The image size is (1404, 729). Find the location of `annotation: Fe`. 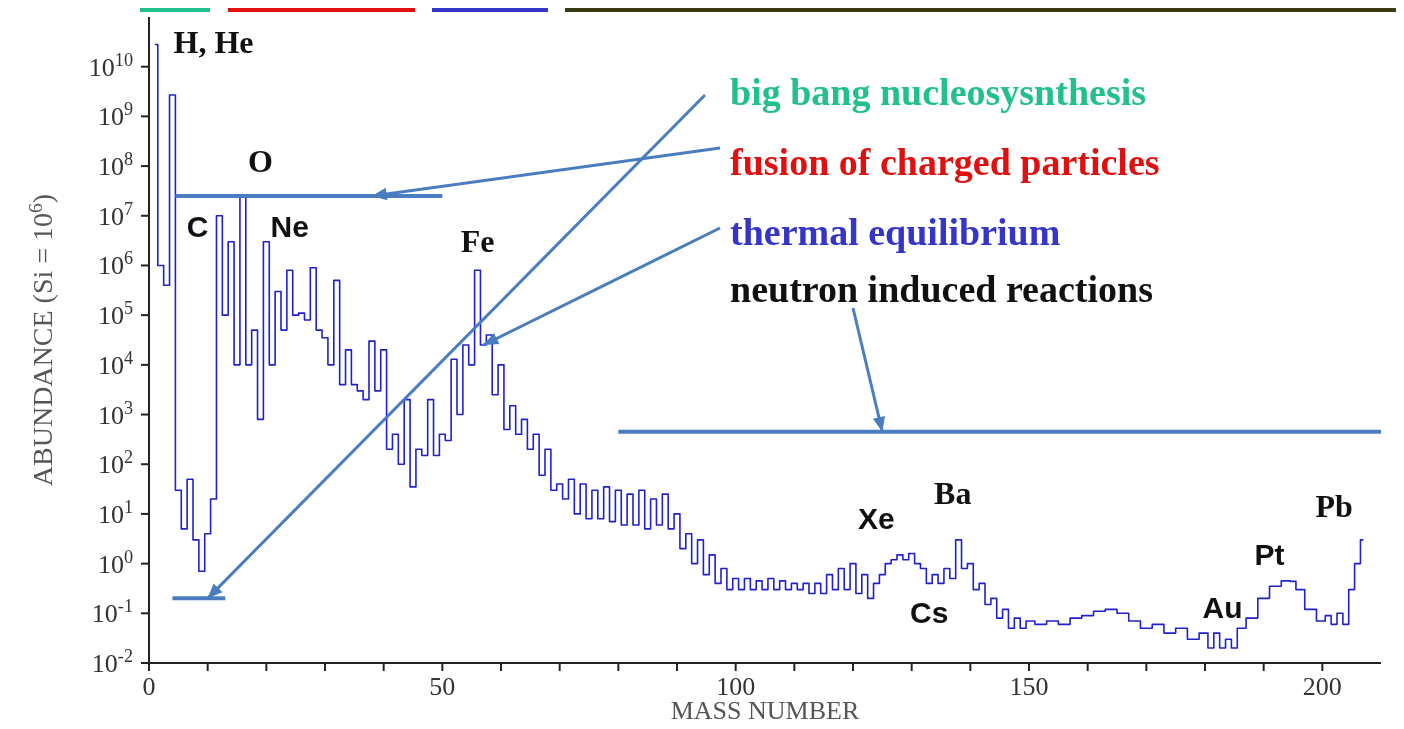

annotation: Fe is located at coordinates (477, 240).